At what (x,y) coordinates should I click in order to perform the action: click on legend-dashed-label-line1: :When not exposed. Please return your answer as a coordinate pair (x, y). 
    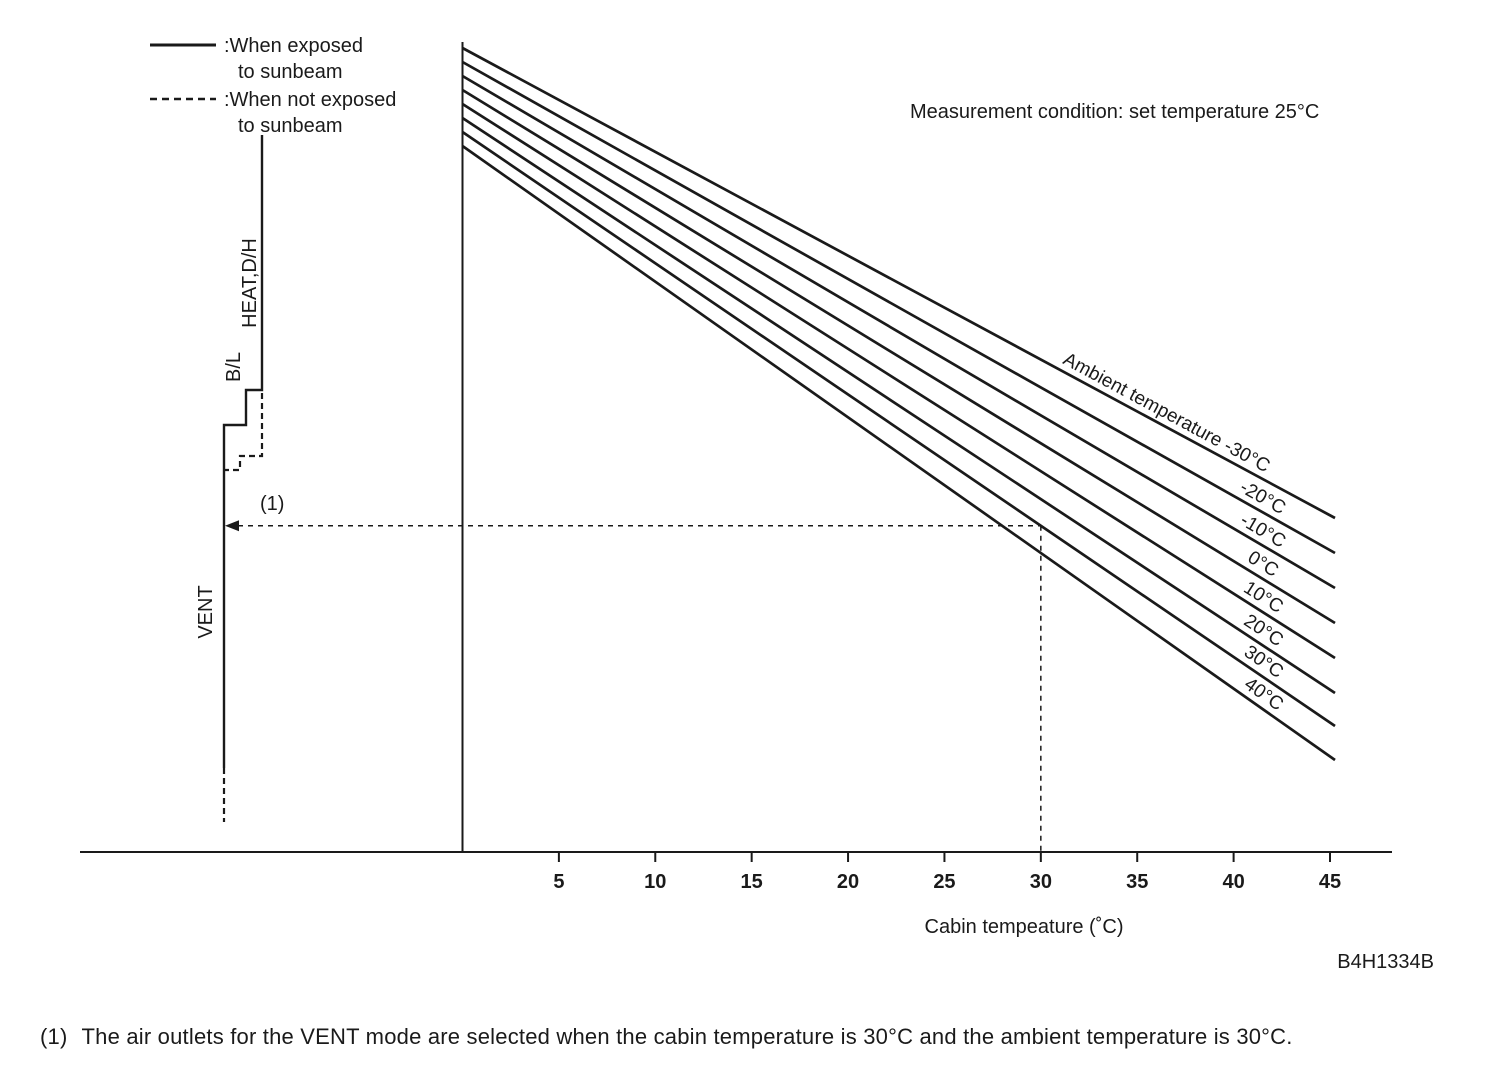
    Looking at the image, I should click on (310, 100).